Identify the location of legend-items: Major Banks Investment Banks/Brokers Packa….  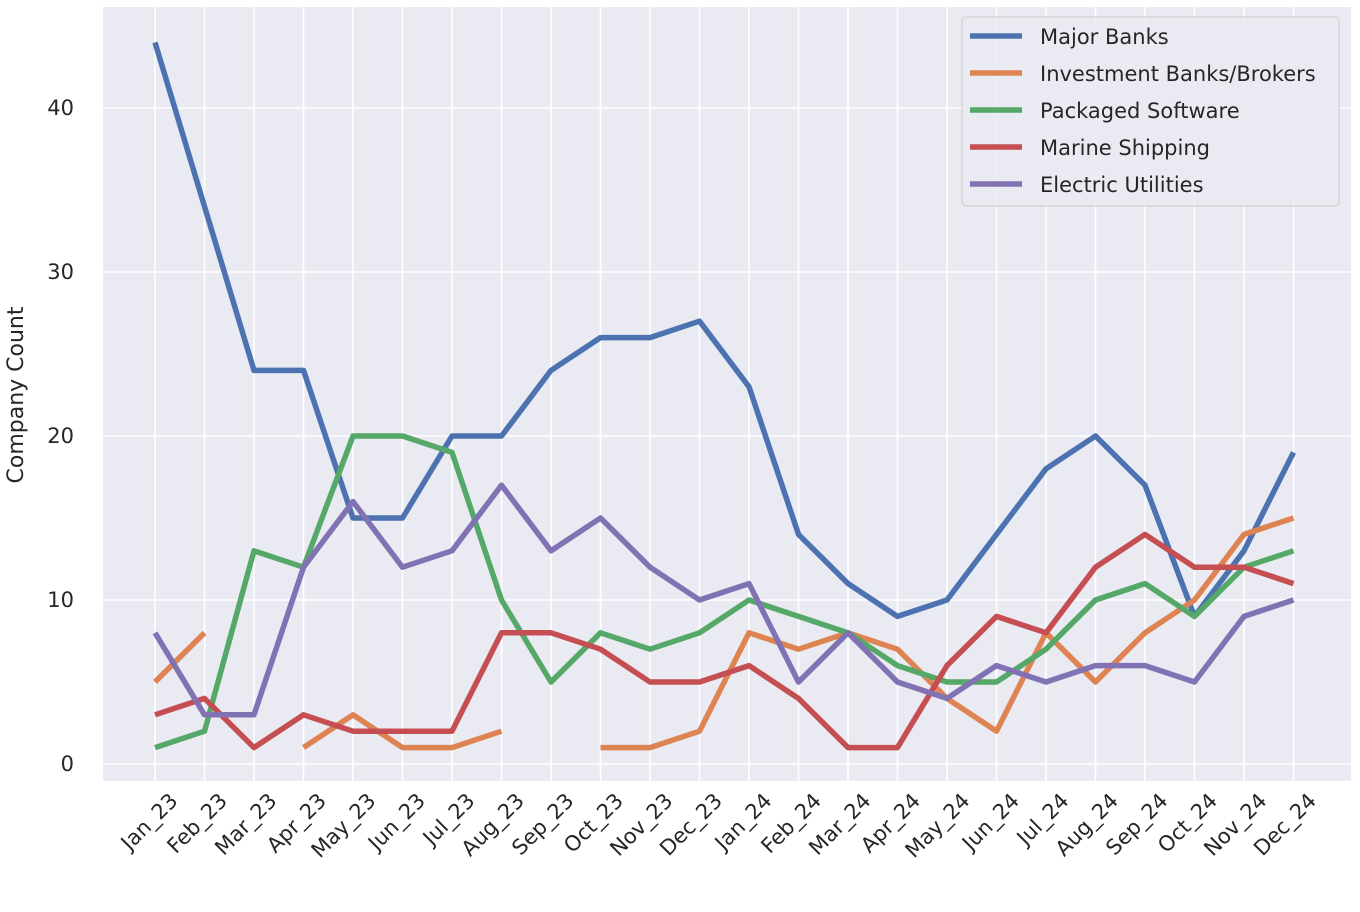
(1143, 111).